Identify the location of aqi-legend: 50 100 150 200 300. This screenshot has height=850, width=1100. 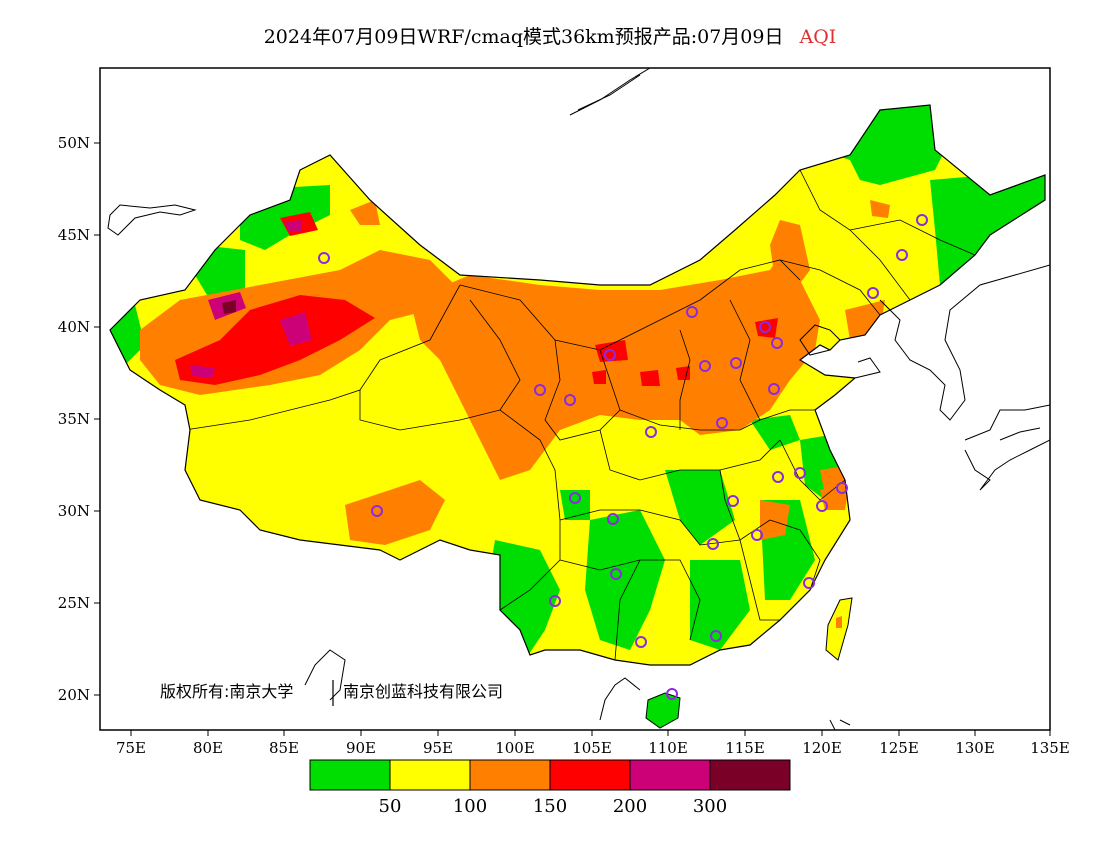
(550, 788).